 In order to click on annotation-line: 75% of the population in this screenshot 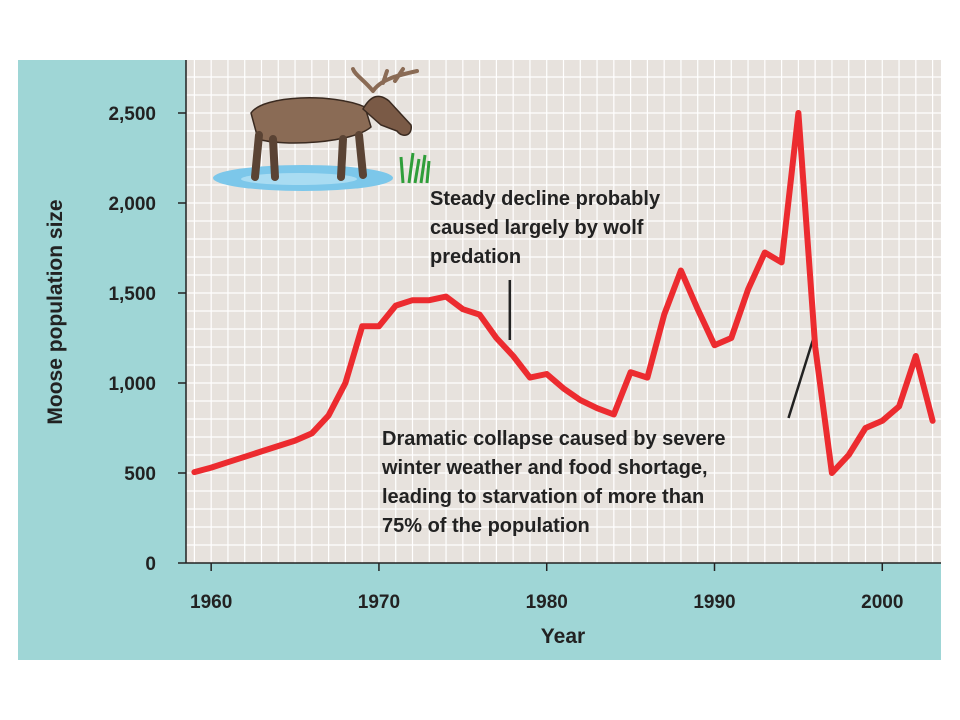, I will do `click(486, 526)`.